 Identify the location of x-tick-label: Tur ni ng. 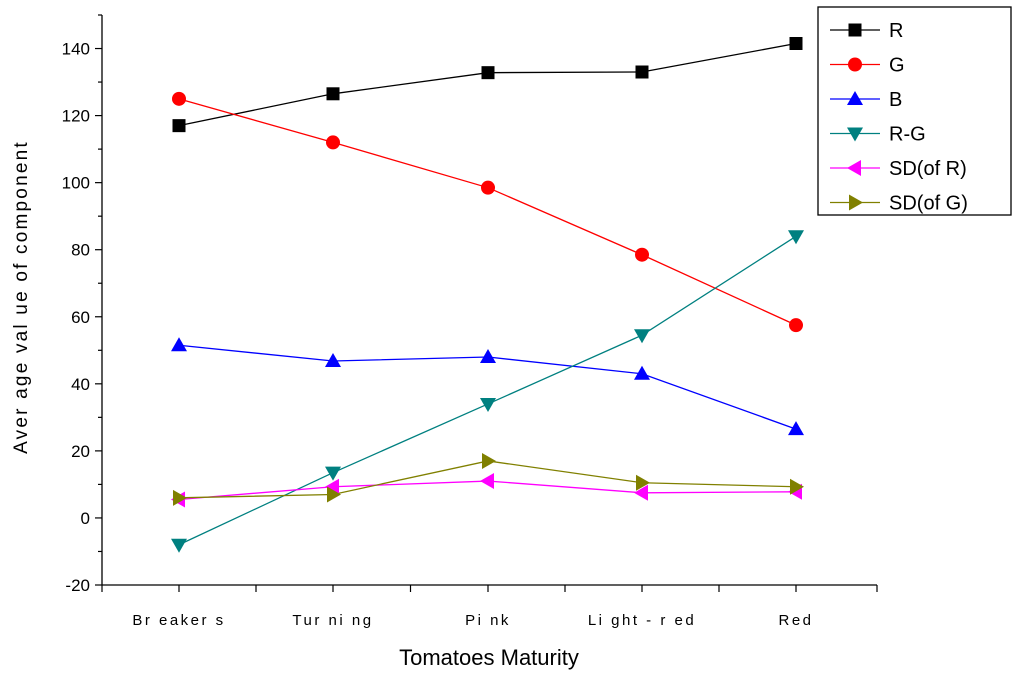
(332, 620).